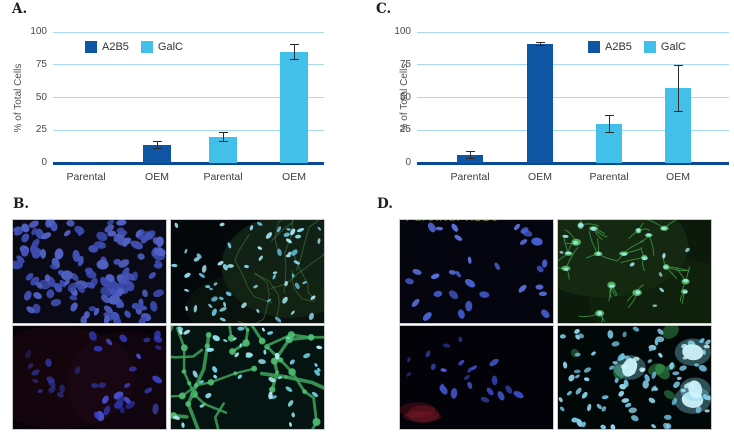 The width and height of the screenshot is (734, 436). I want to click on panel-d-label: D., so click(385, 204).